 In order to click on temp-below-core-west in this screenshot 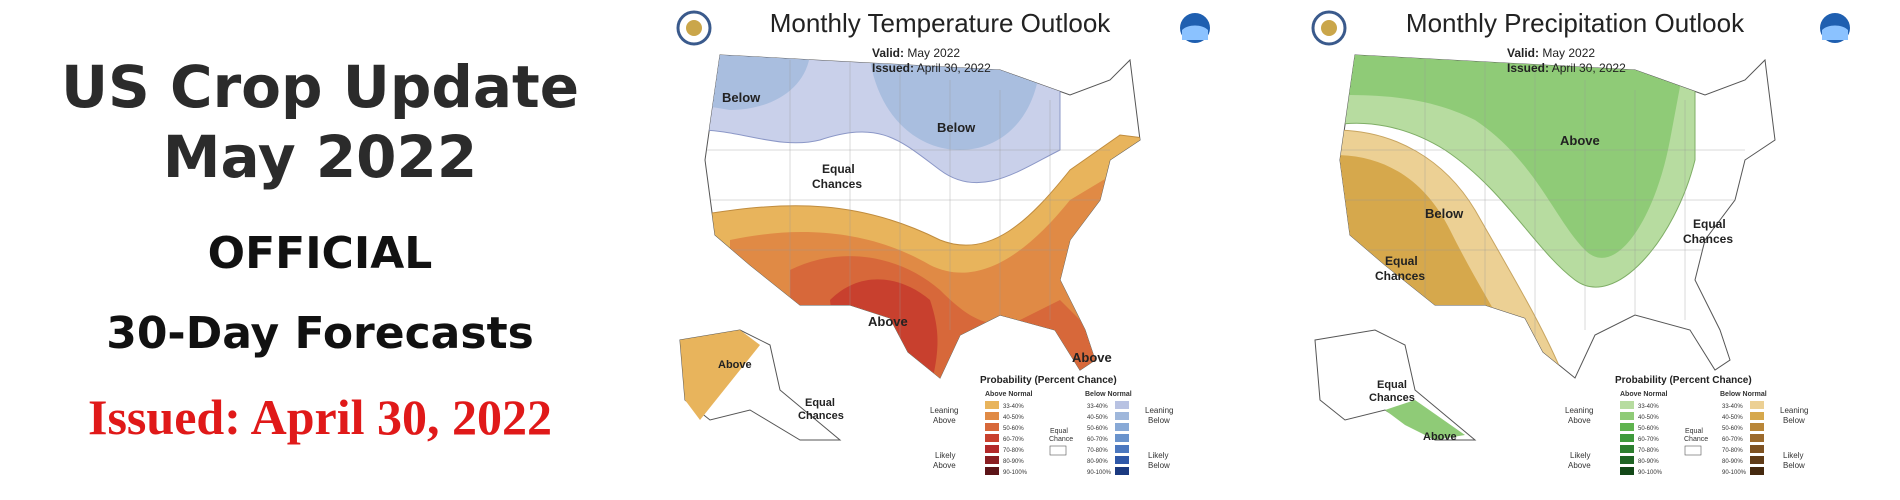, I will do `click(757, 82)`.